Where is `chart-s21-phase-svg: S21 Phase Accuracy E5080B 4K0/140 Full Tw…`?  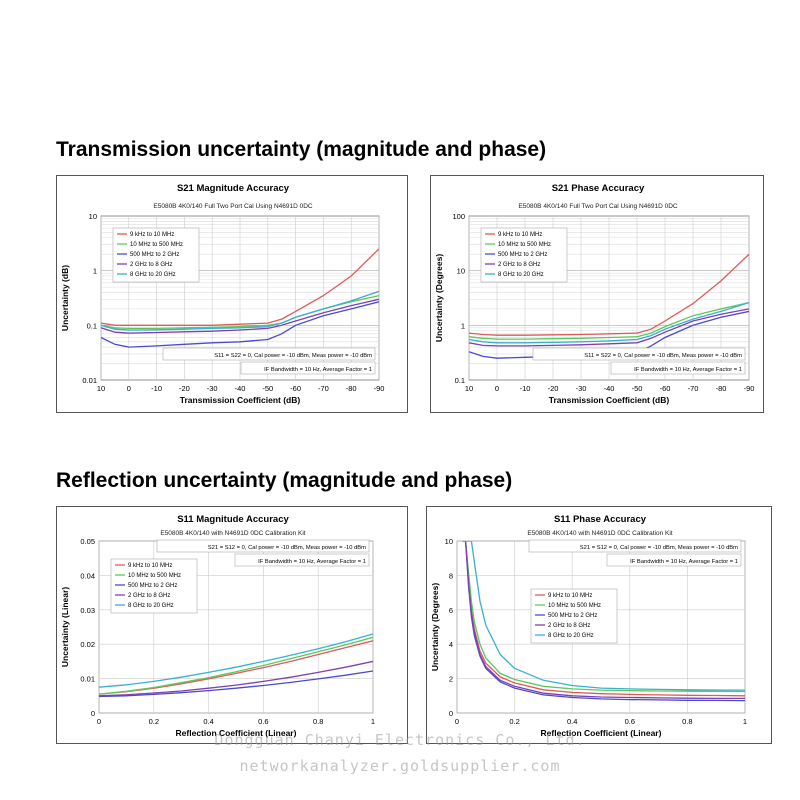 chart-s21-phase-svg: S21 Phase Accuracy E5080B 4K0/140 Full Tw… is located at coordinates (594, 294).